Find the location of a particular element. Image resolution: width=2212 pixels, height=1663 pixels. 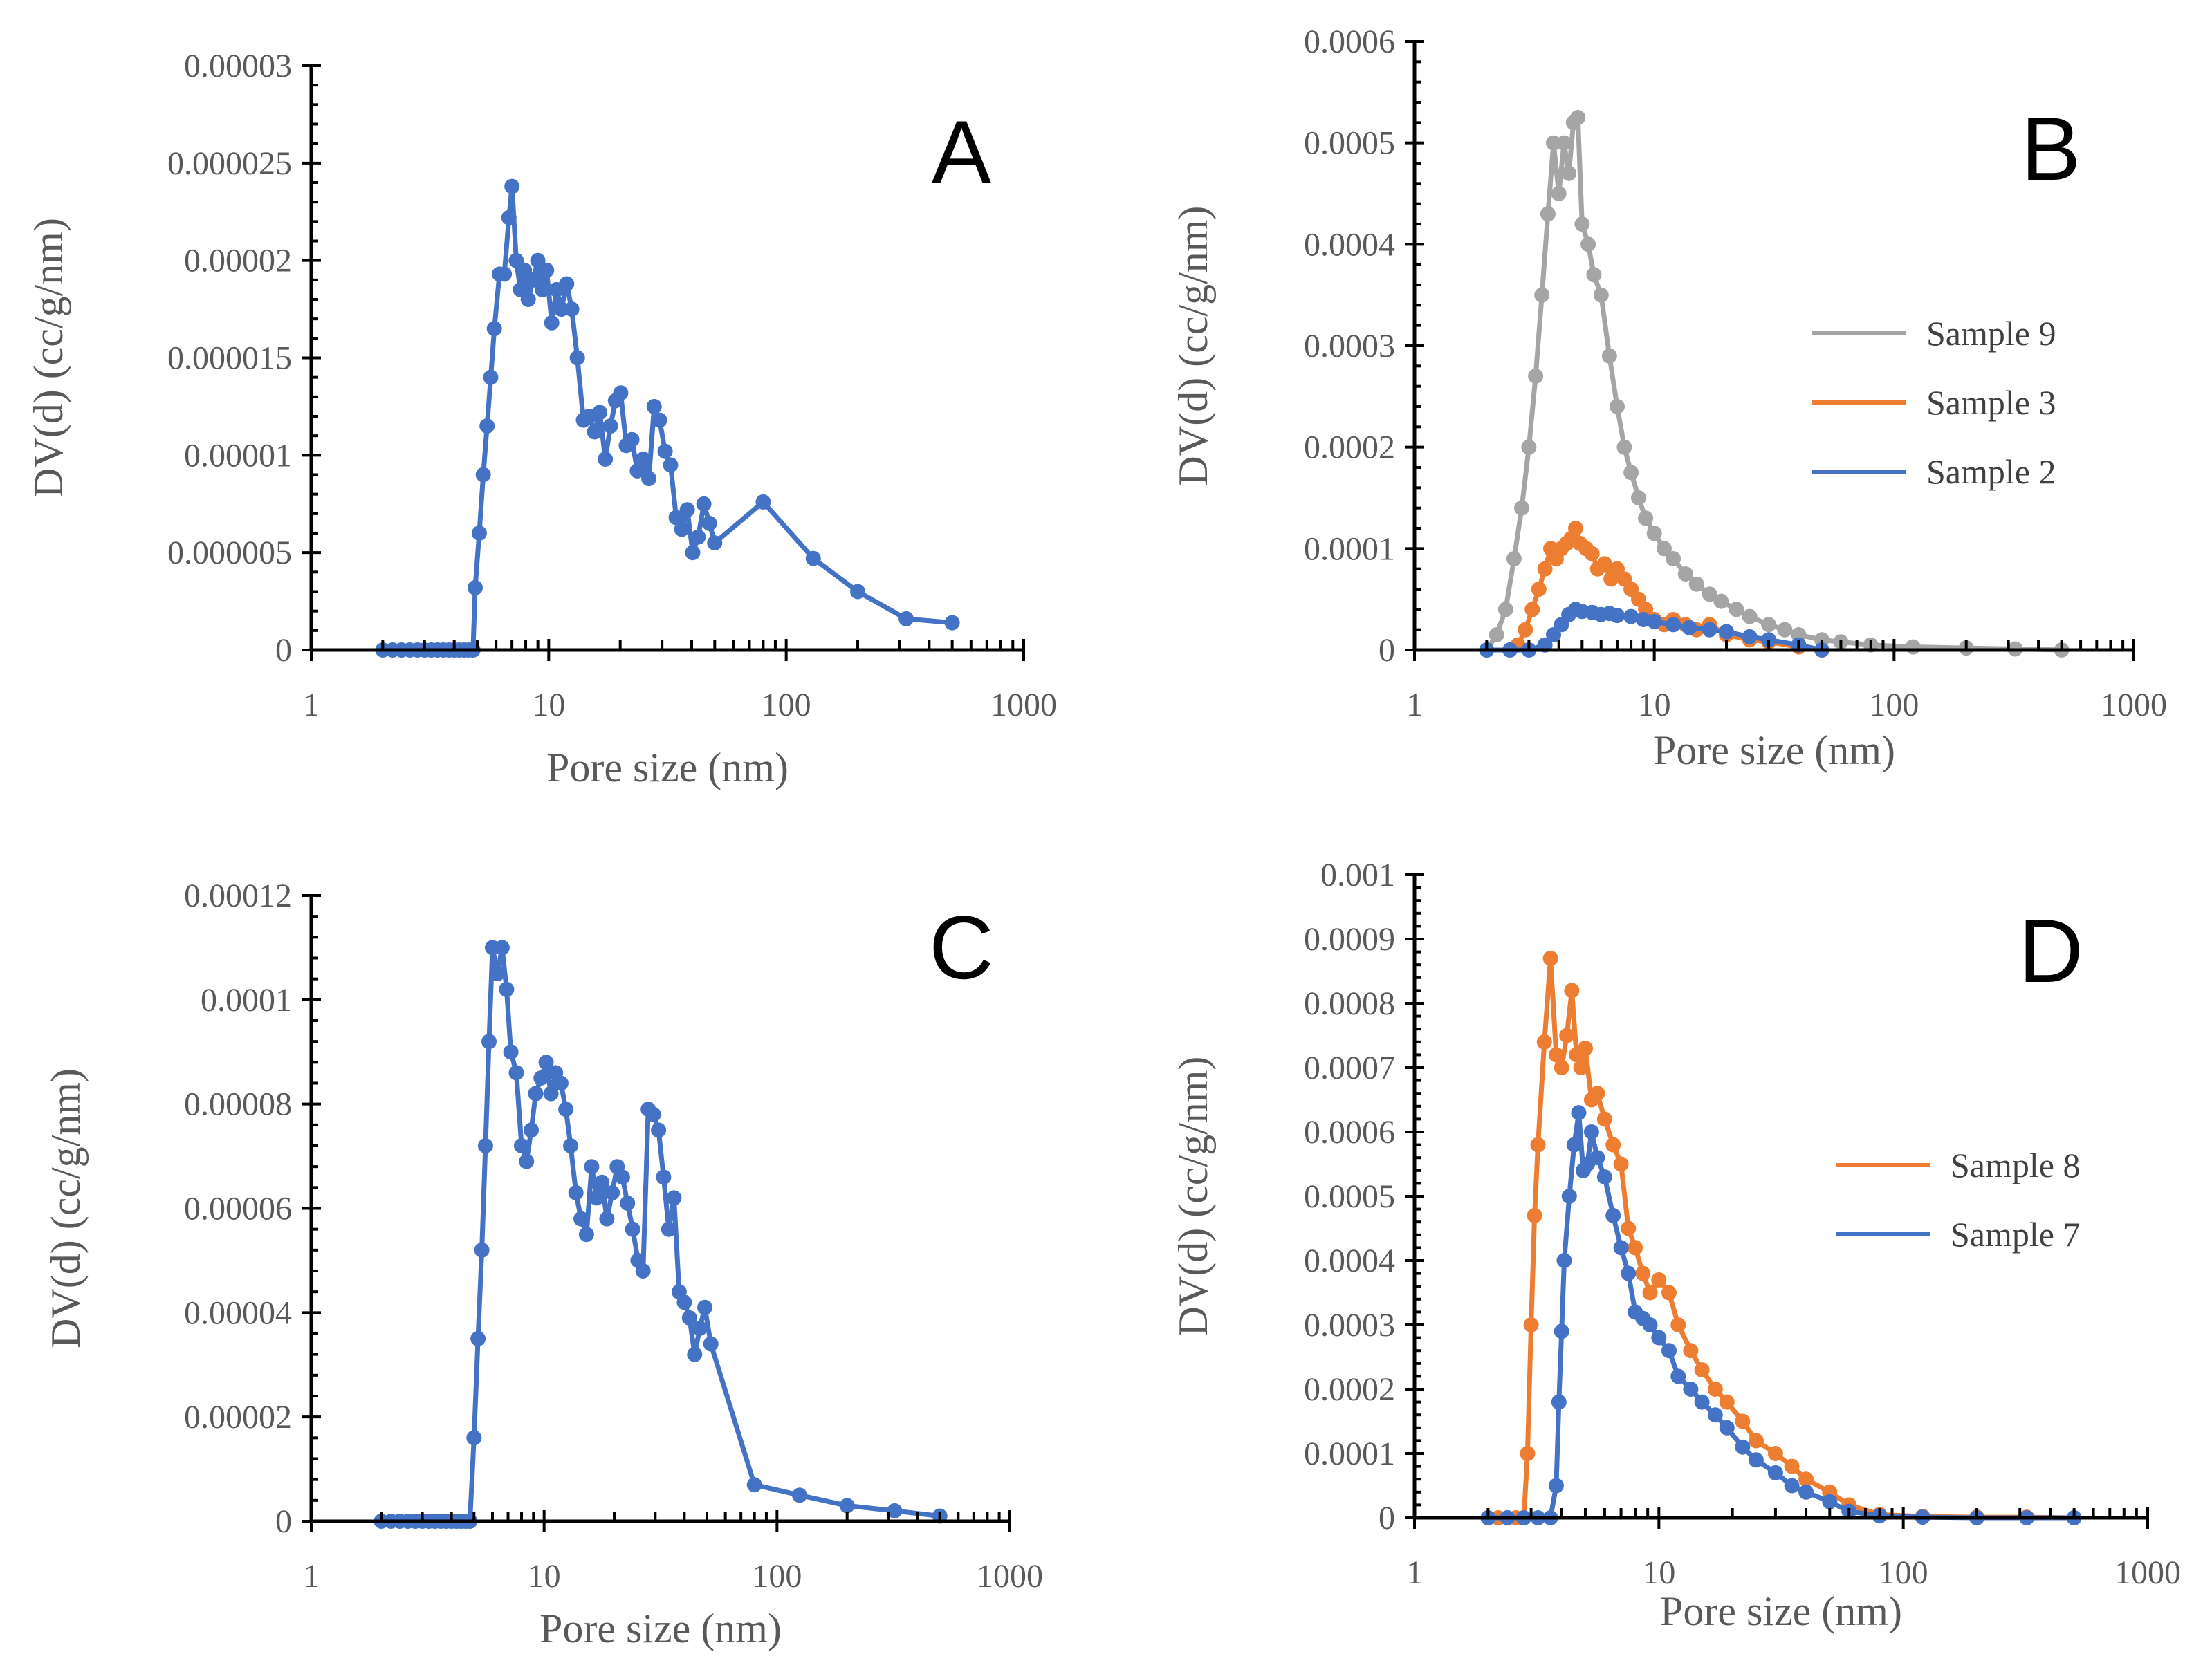

y-tick-label: 0.000005 is located at coordinates (230, 553).